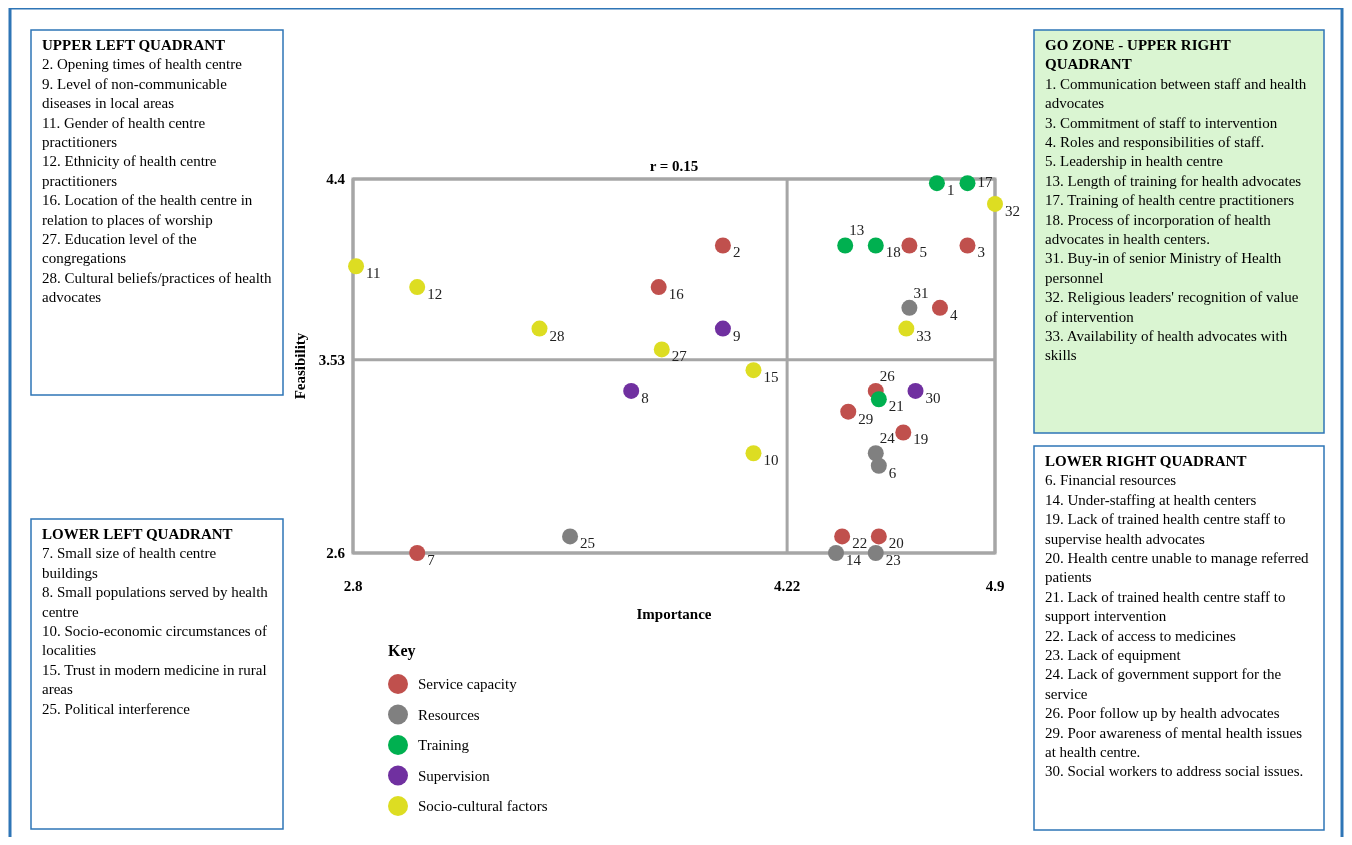  I want to click on annotation: 26, so click(887, 375).